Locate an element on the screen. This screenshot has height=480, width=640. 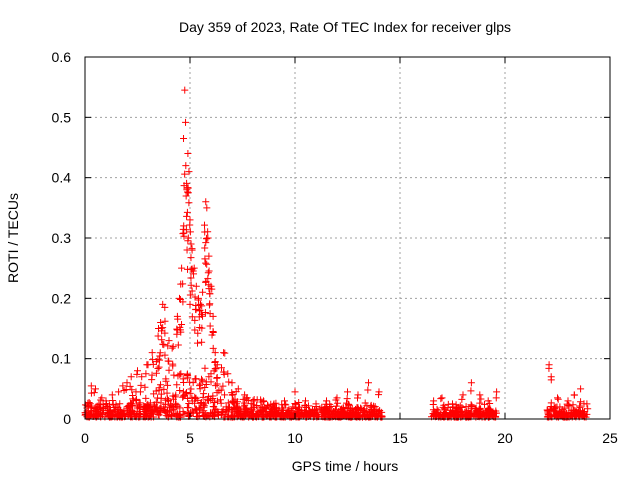
y-tick-label: 0.5 is located at coordinates (62, 117).